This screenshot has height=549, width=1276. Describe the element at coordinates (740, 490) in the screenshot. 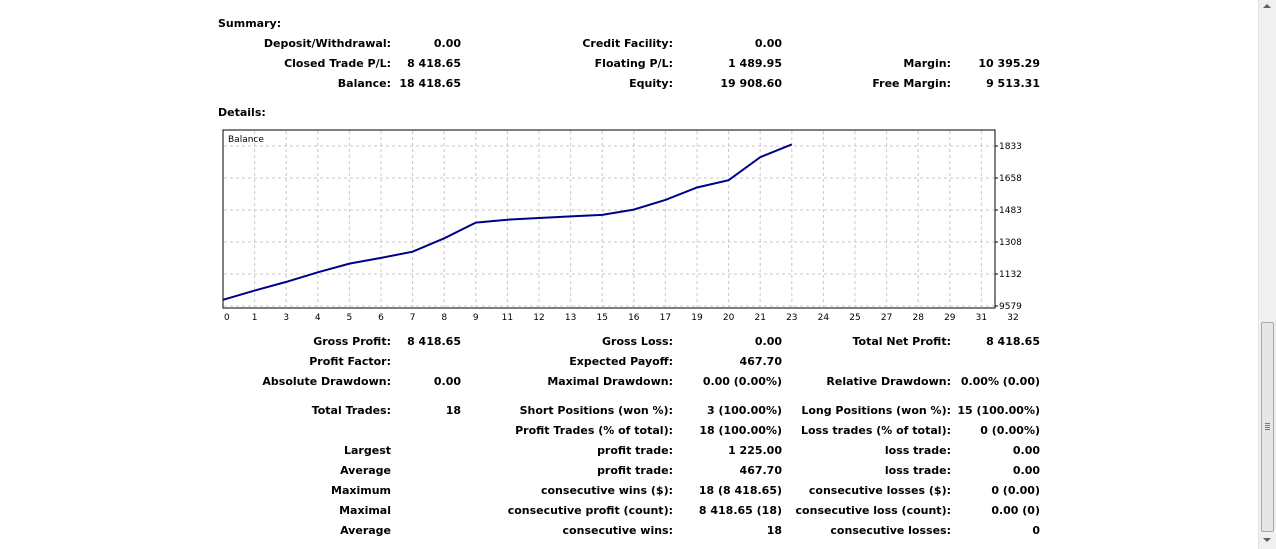

I see `details-value: 18 (8 418.65)` at that location.